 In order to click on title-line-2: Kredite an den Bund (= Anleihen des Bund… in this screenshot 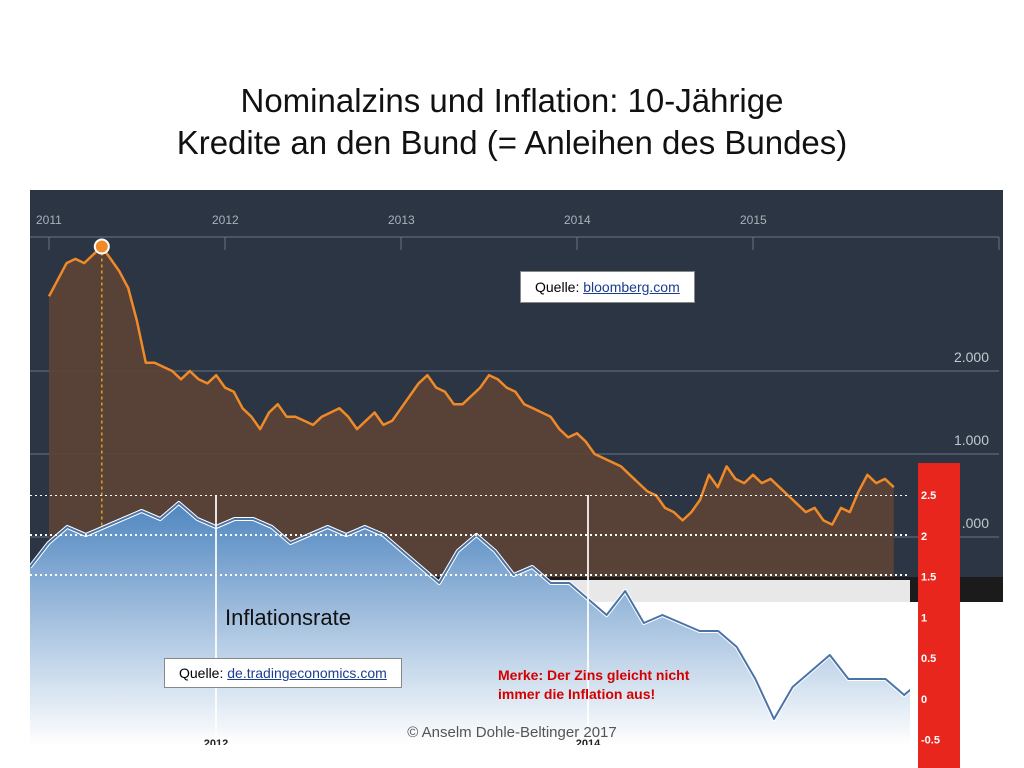, I will do `click(512, 142)`.